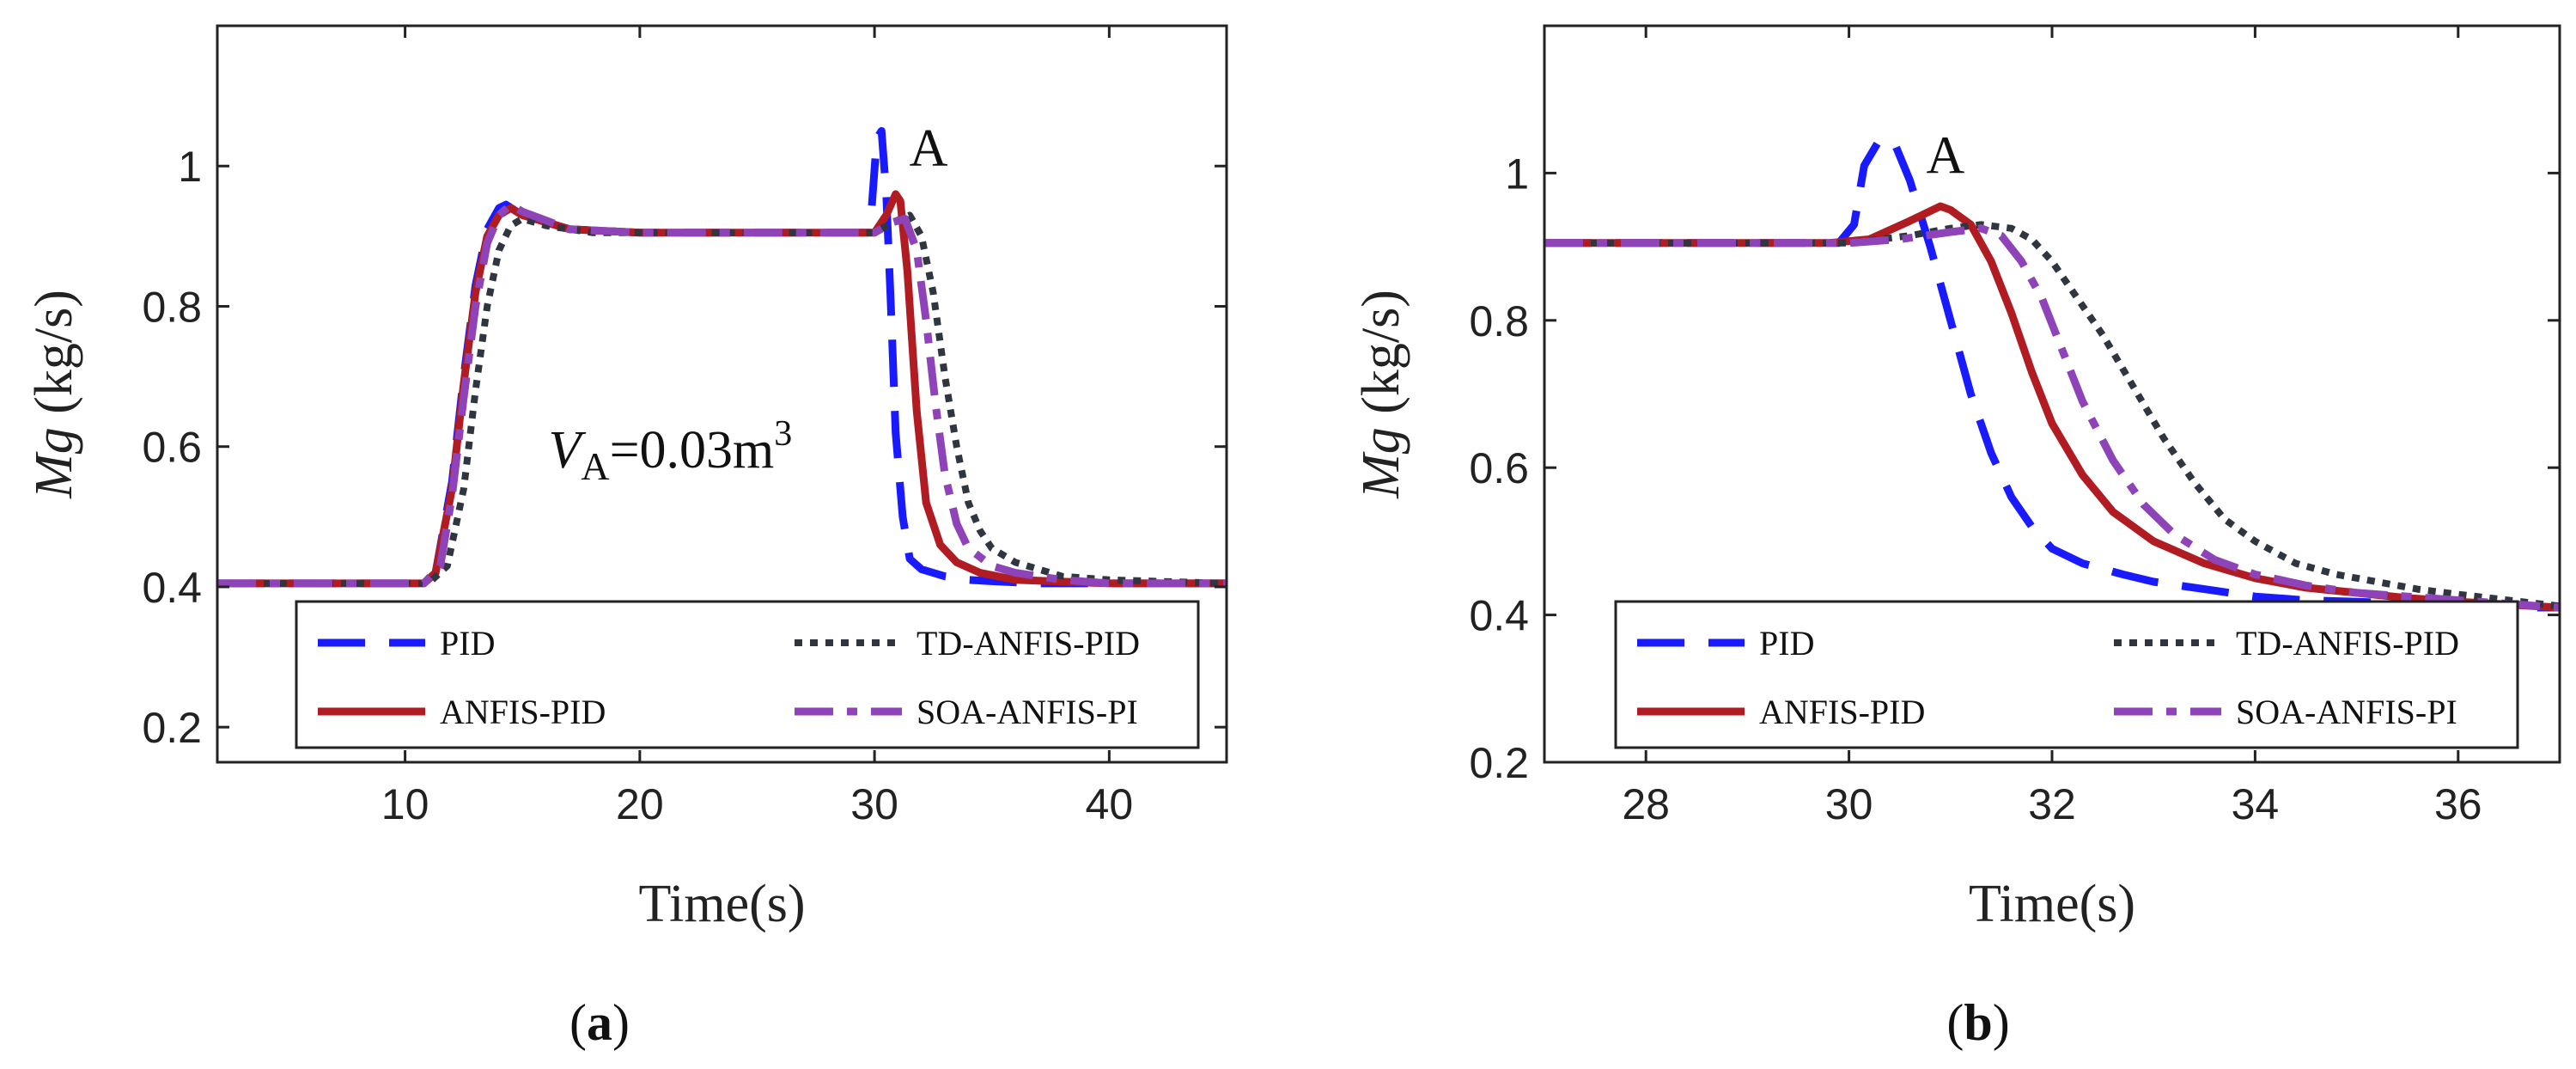 The width and height of the screenshot is (2576, 1069). Describe the element at coordinates (2458, 804) in the screenshot. I see `x-tick-label: 36` at that location.